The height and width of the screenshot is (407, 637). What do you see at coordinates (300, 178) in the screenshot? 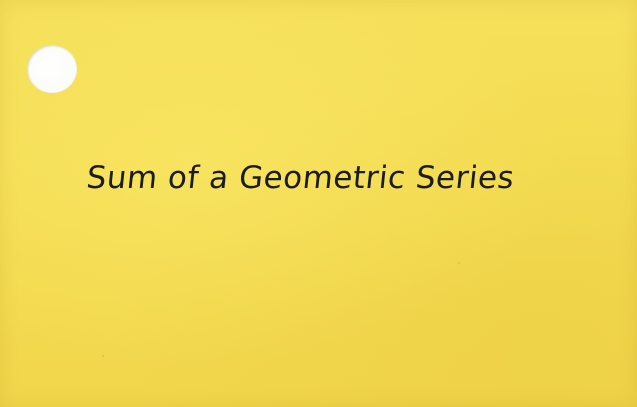
I see `card-title: Sum of a Geometric Series` at bounding box center [300, 178].